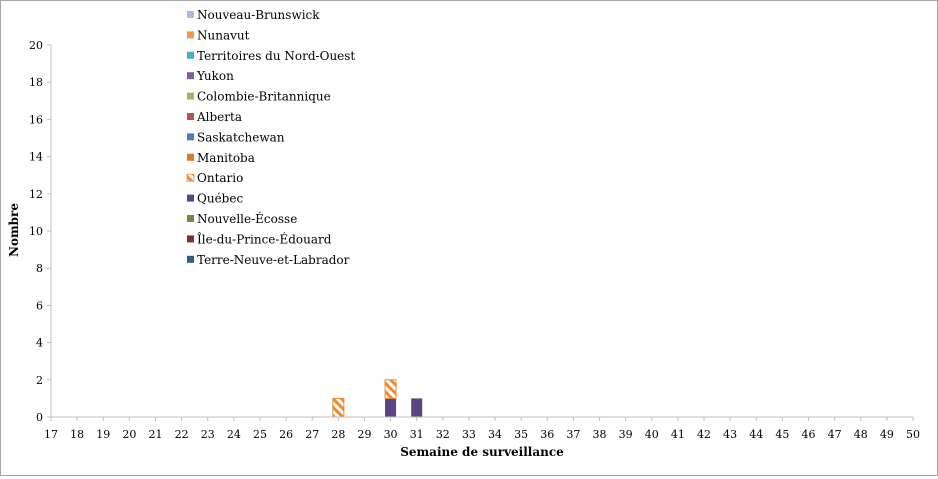 This screenshot has width=938, height=479. What do you see at coordinates (652, 434) in the screenshot?
I see `x-tick-label: 40` at bounding box center [652, 434].